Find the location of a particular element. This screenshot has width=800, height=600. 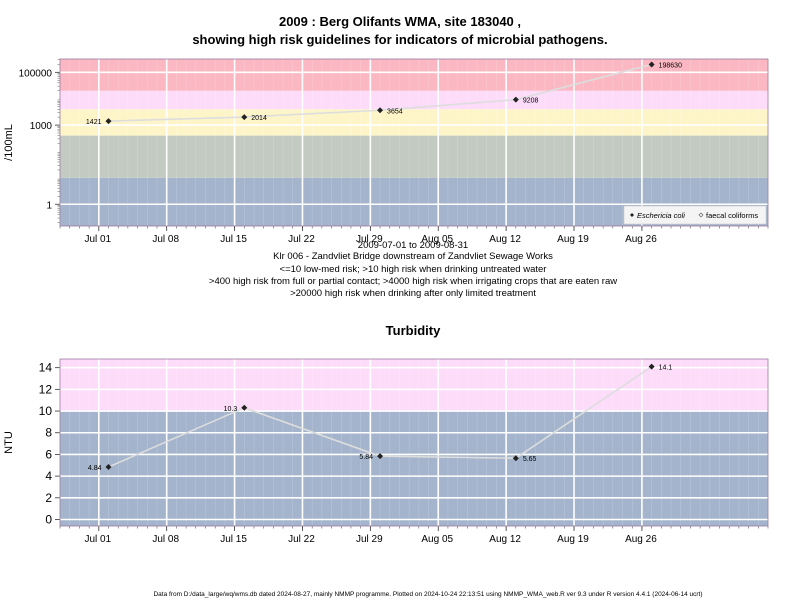

turbidity-chart-title: Turbidity is located at coordinates (413, 330).